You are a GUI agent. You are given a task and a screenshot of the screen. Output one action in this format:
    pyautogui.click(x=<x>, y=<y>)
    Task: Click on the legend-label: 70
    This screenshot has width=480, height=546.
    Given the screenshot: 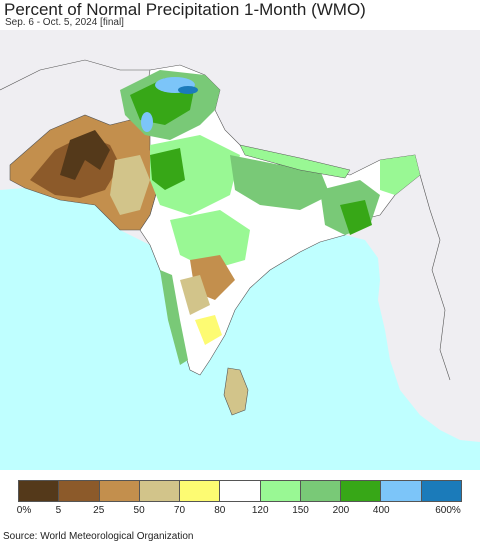 What is the action you would take?
    pyautogui.click(x=179, y=510)
    